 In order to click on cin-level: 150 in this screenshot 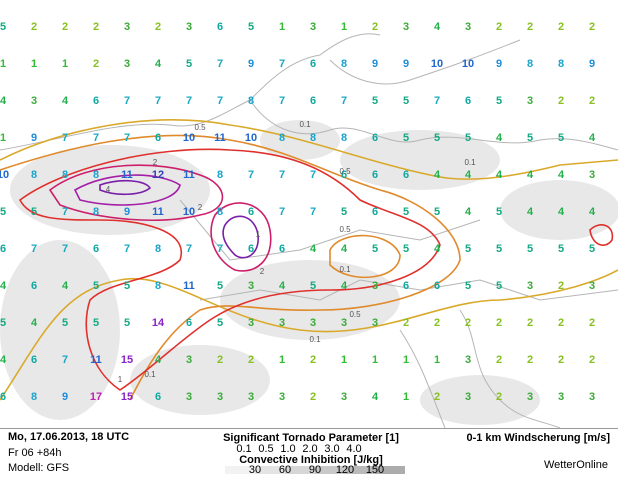, I will do `click(375, 470)`.